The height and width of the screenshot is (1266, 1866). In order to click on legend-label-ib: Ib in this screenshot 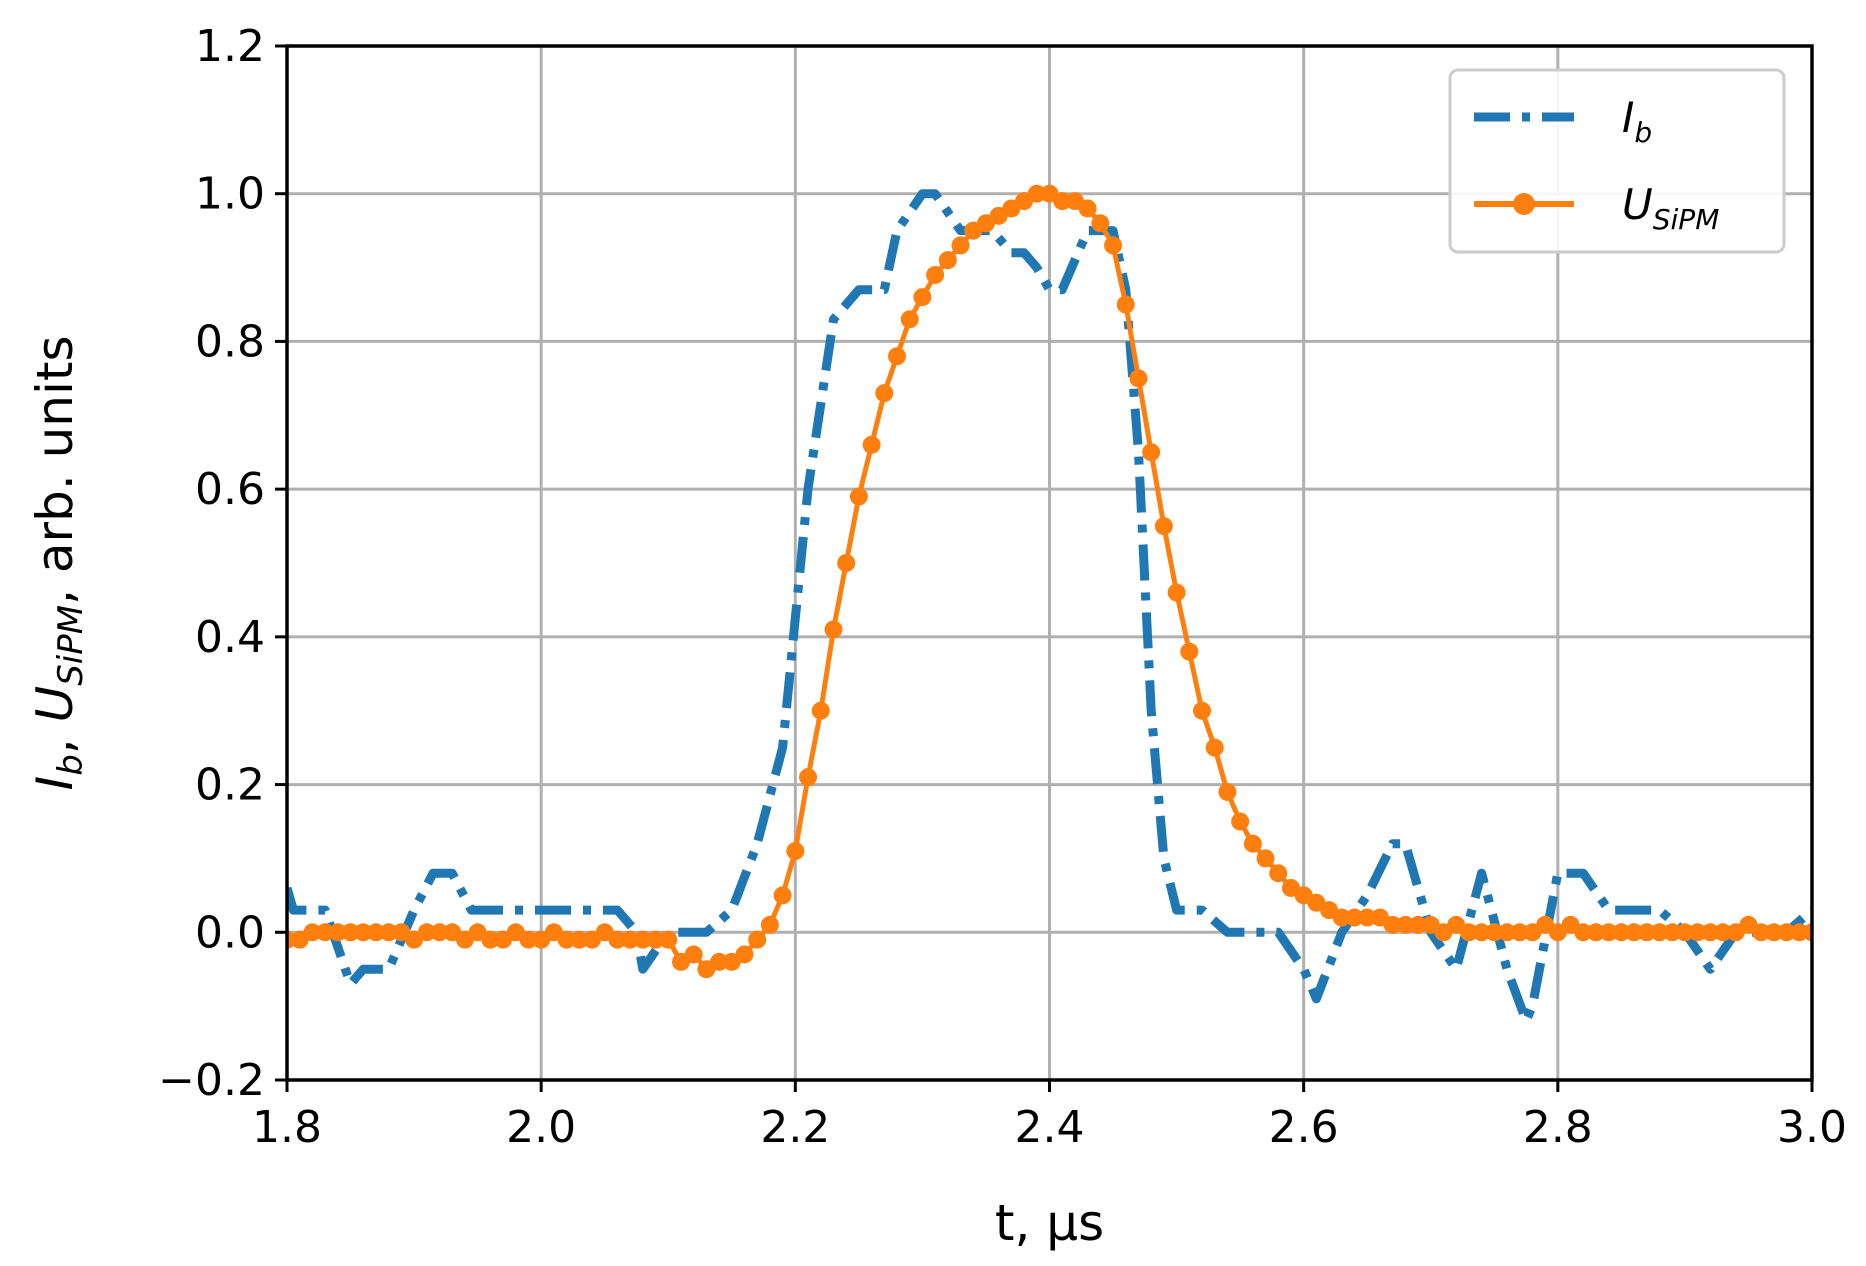, I will do `click(1637, 121)`.